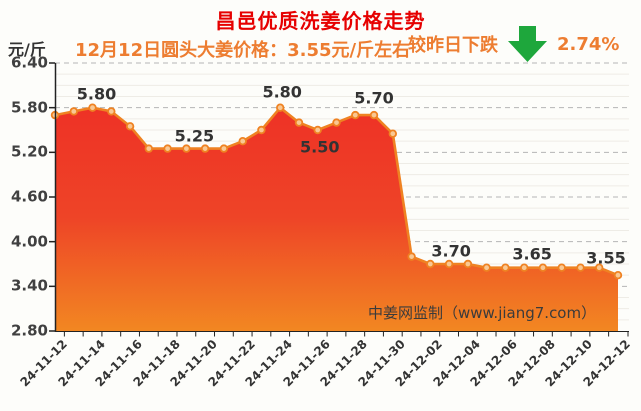 This screenshot has height=411, width=641. What do you see at coordinates (243, 50) in the screenshot?
I see `price-subtitle: 12月12日圆头大姜价格：3.55元/斤左右` at bounding box center [243, 50].